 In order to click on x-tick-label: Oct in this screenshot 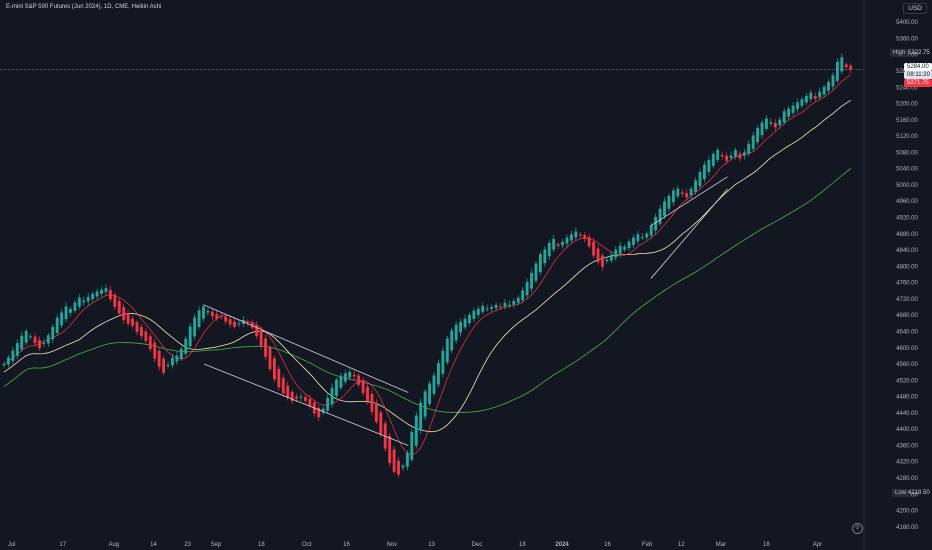, I will do `click(307, 545)`.